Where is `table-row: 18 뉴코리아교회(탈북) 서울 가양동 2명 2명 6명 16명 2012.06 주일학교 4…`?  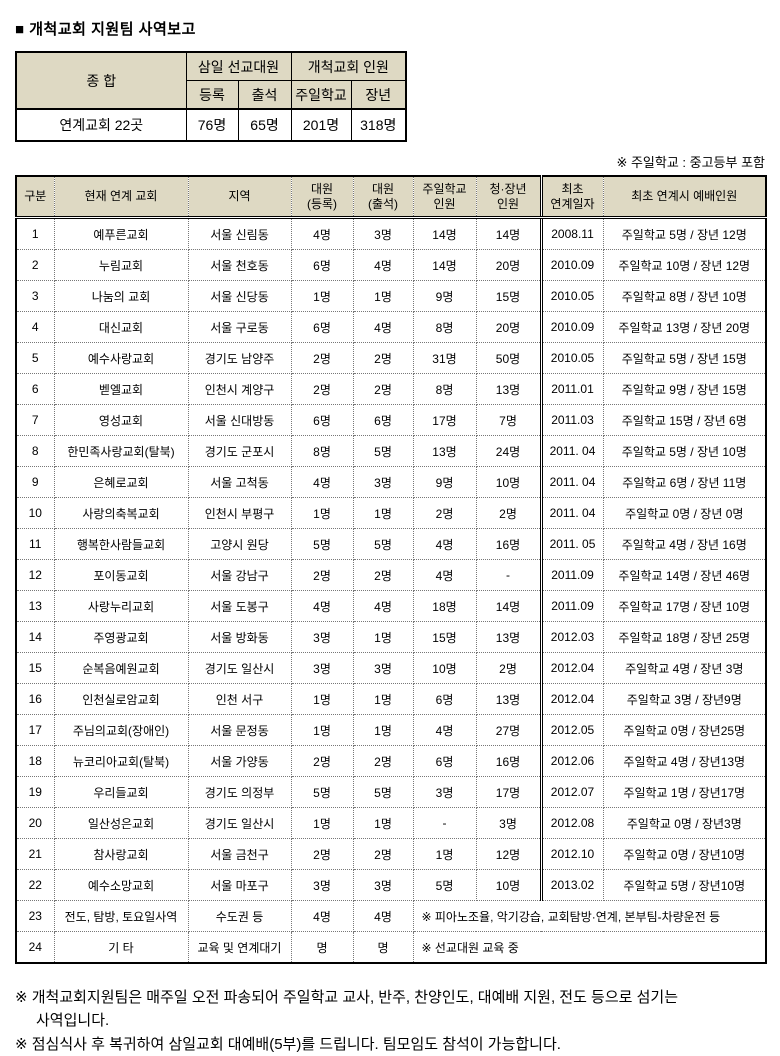
table-row: 18 뉴코리아교회(탈북) 서울 가양동 2명 2명 6명 16명 2012.06 주일학교 4… is located at coordinates (391, 761).